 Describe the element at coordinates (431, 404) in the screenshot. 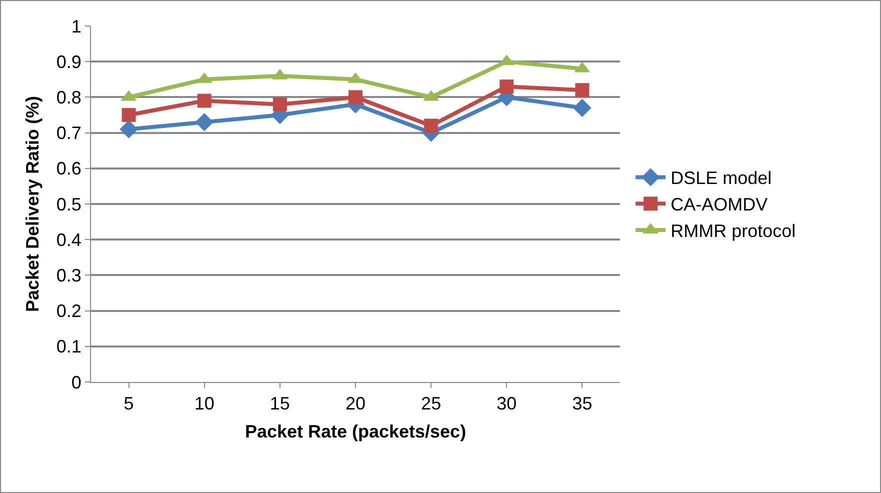

I see `x-tick-label: 25` at that location.